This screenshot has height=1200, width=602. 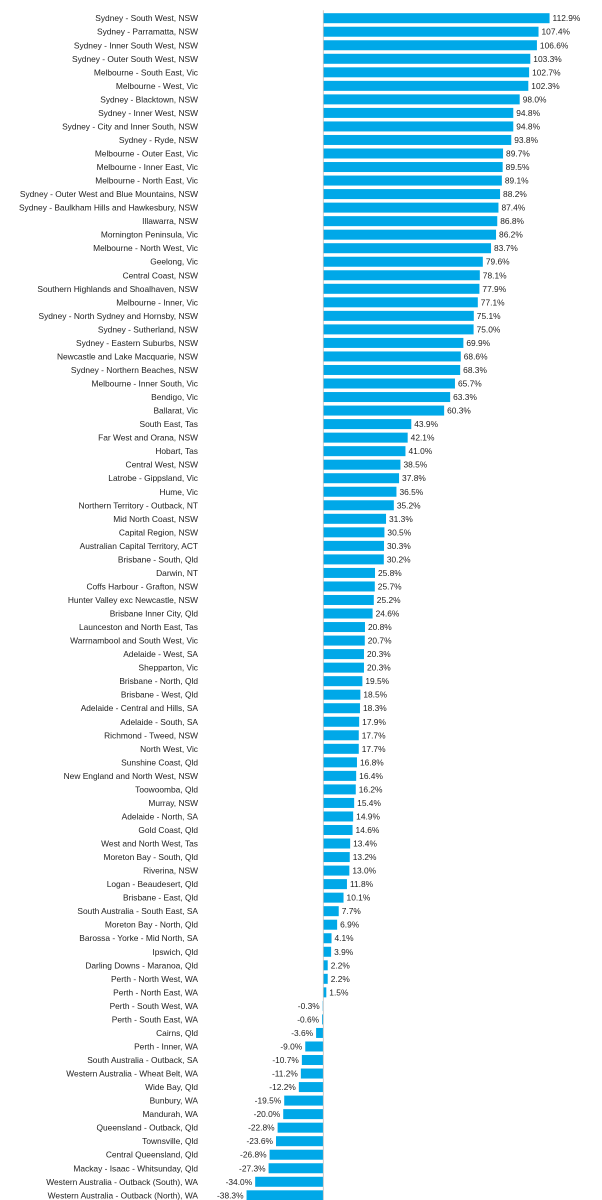 What do you see at coordinates (506, 248) in the screenshot?
I see `data-label: 83.7%` at bounding box center [506, 248].